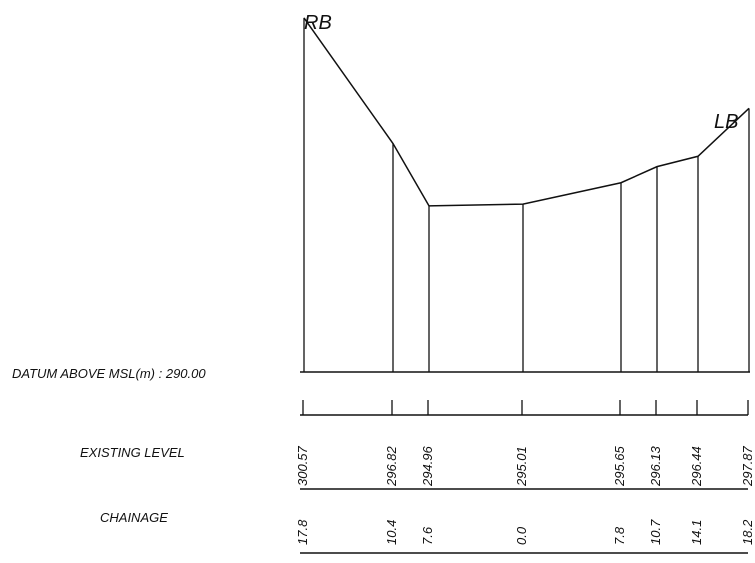 The height and width of the screenshot is (563, 755). Describe the element at coordinates (134, 517) in the screenshot. I see `chainage-label: CHAINAGE` at that location.